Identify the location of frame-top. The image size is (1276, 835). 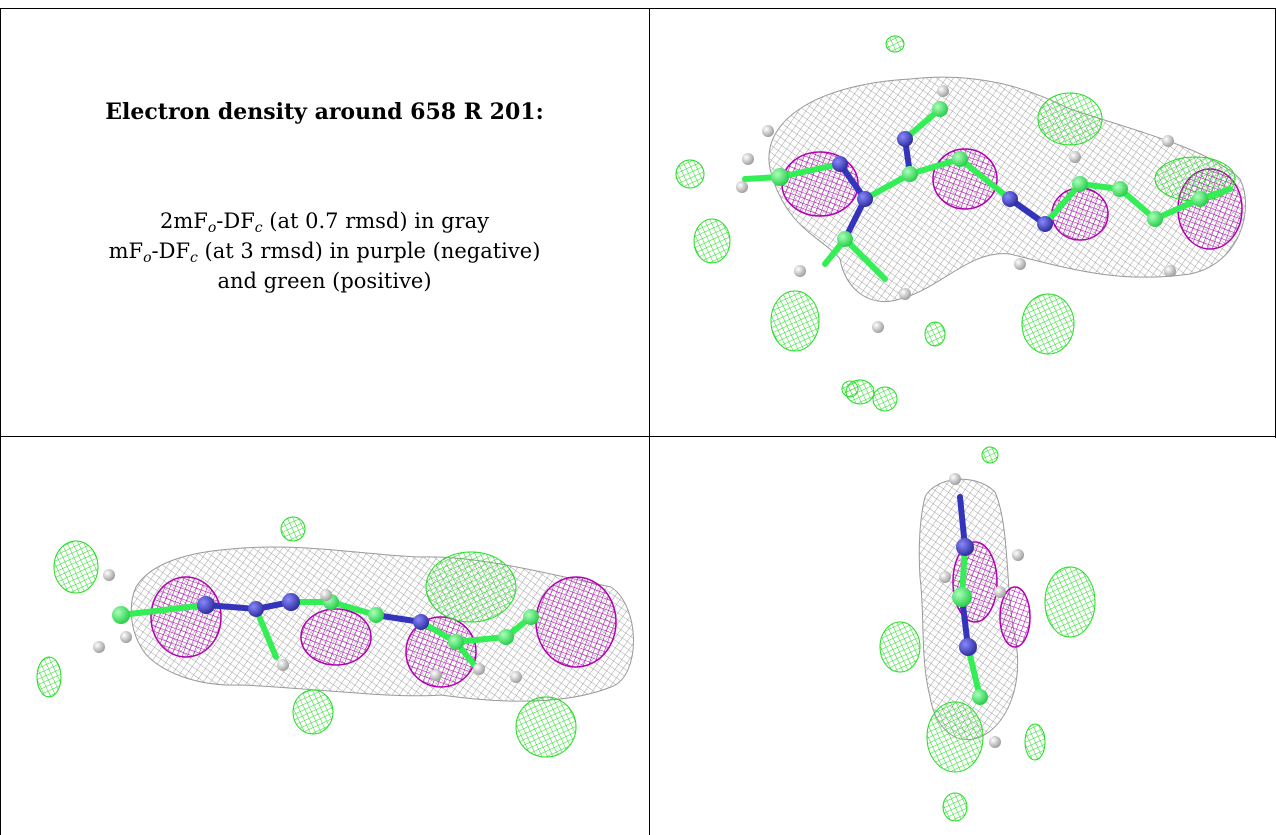
(638, 8).